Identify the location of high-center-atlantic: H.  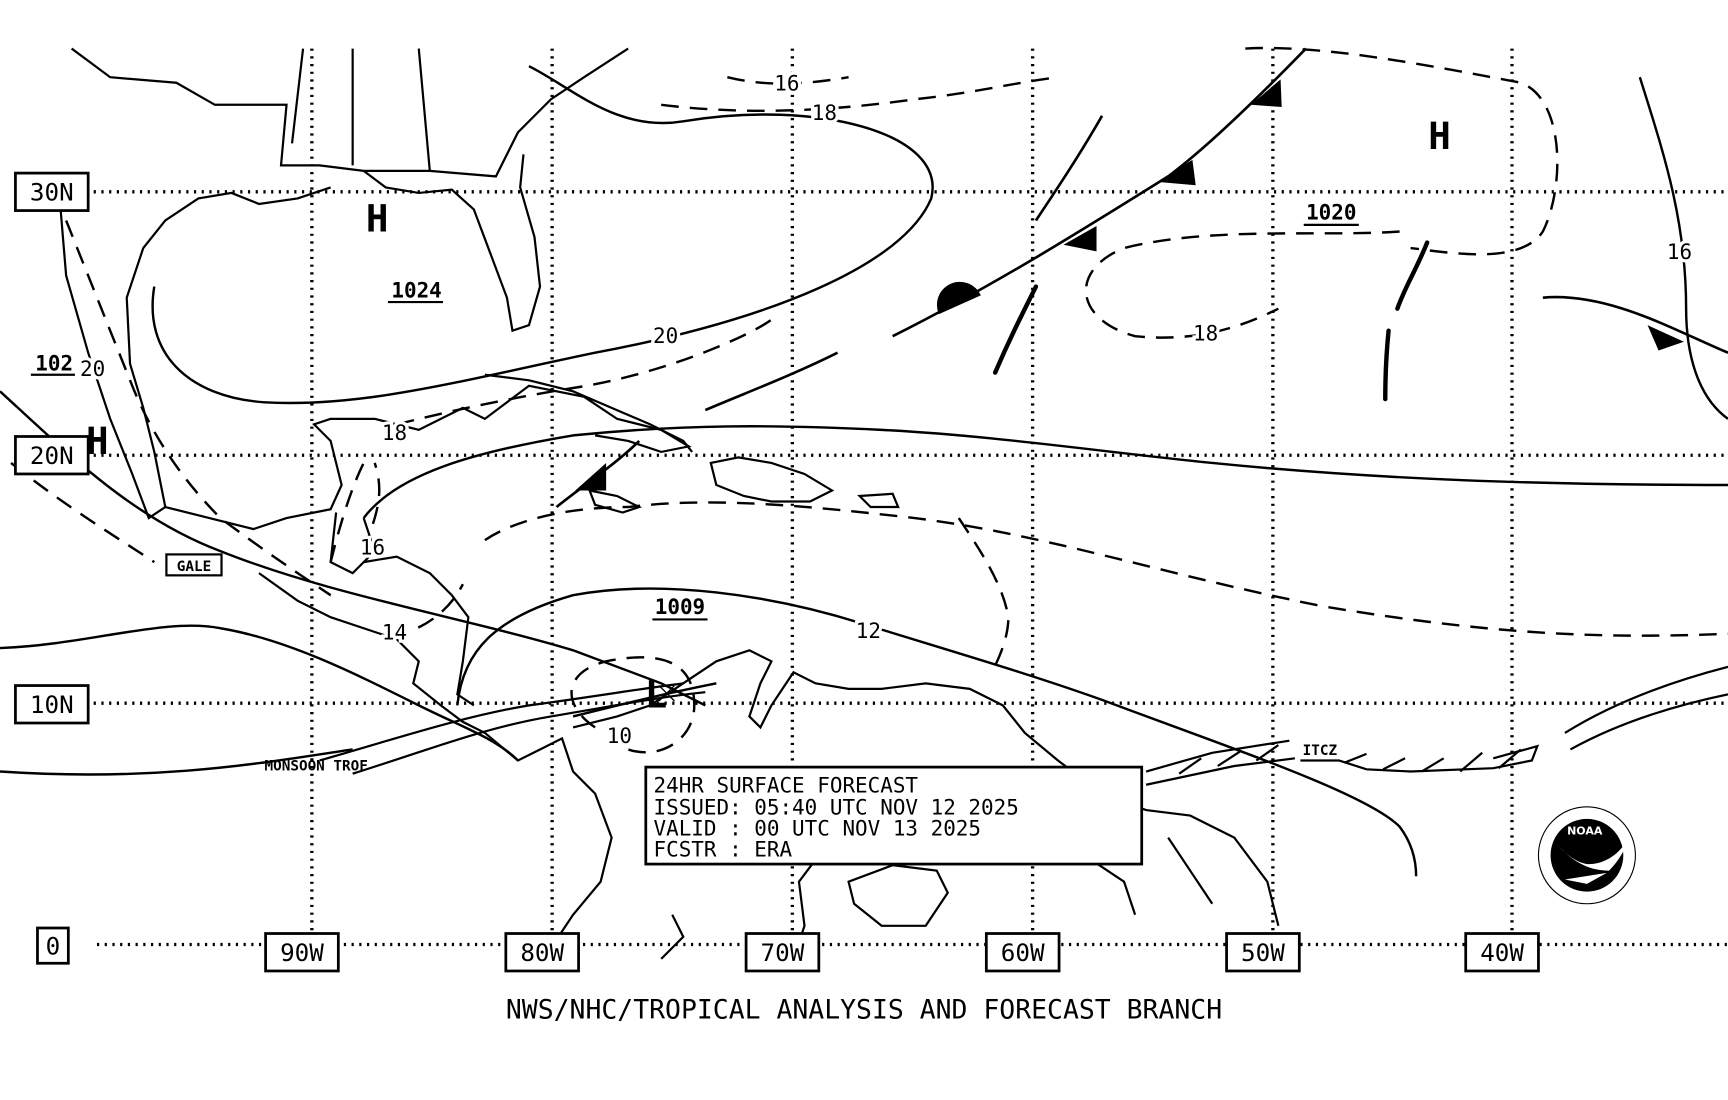
(1439, 136).